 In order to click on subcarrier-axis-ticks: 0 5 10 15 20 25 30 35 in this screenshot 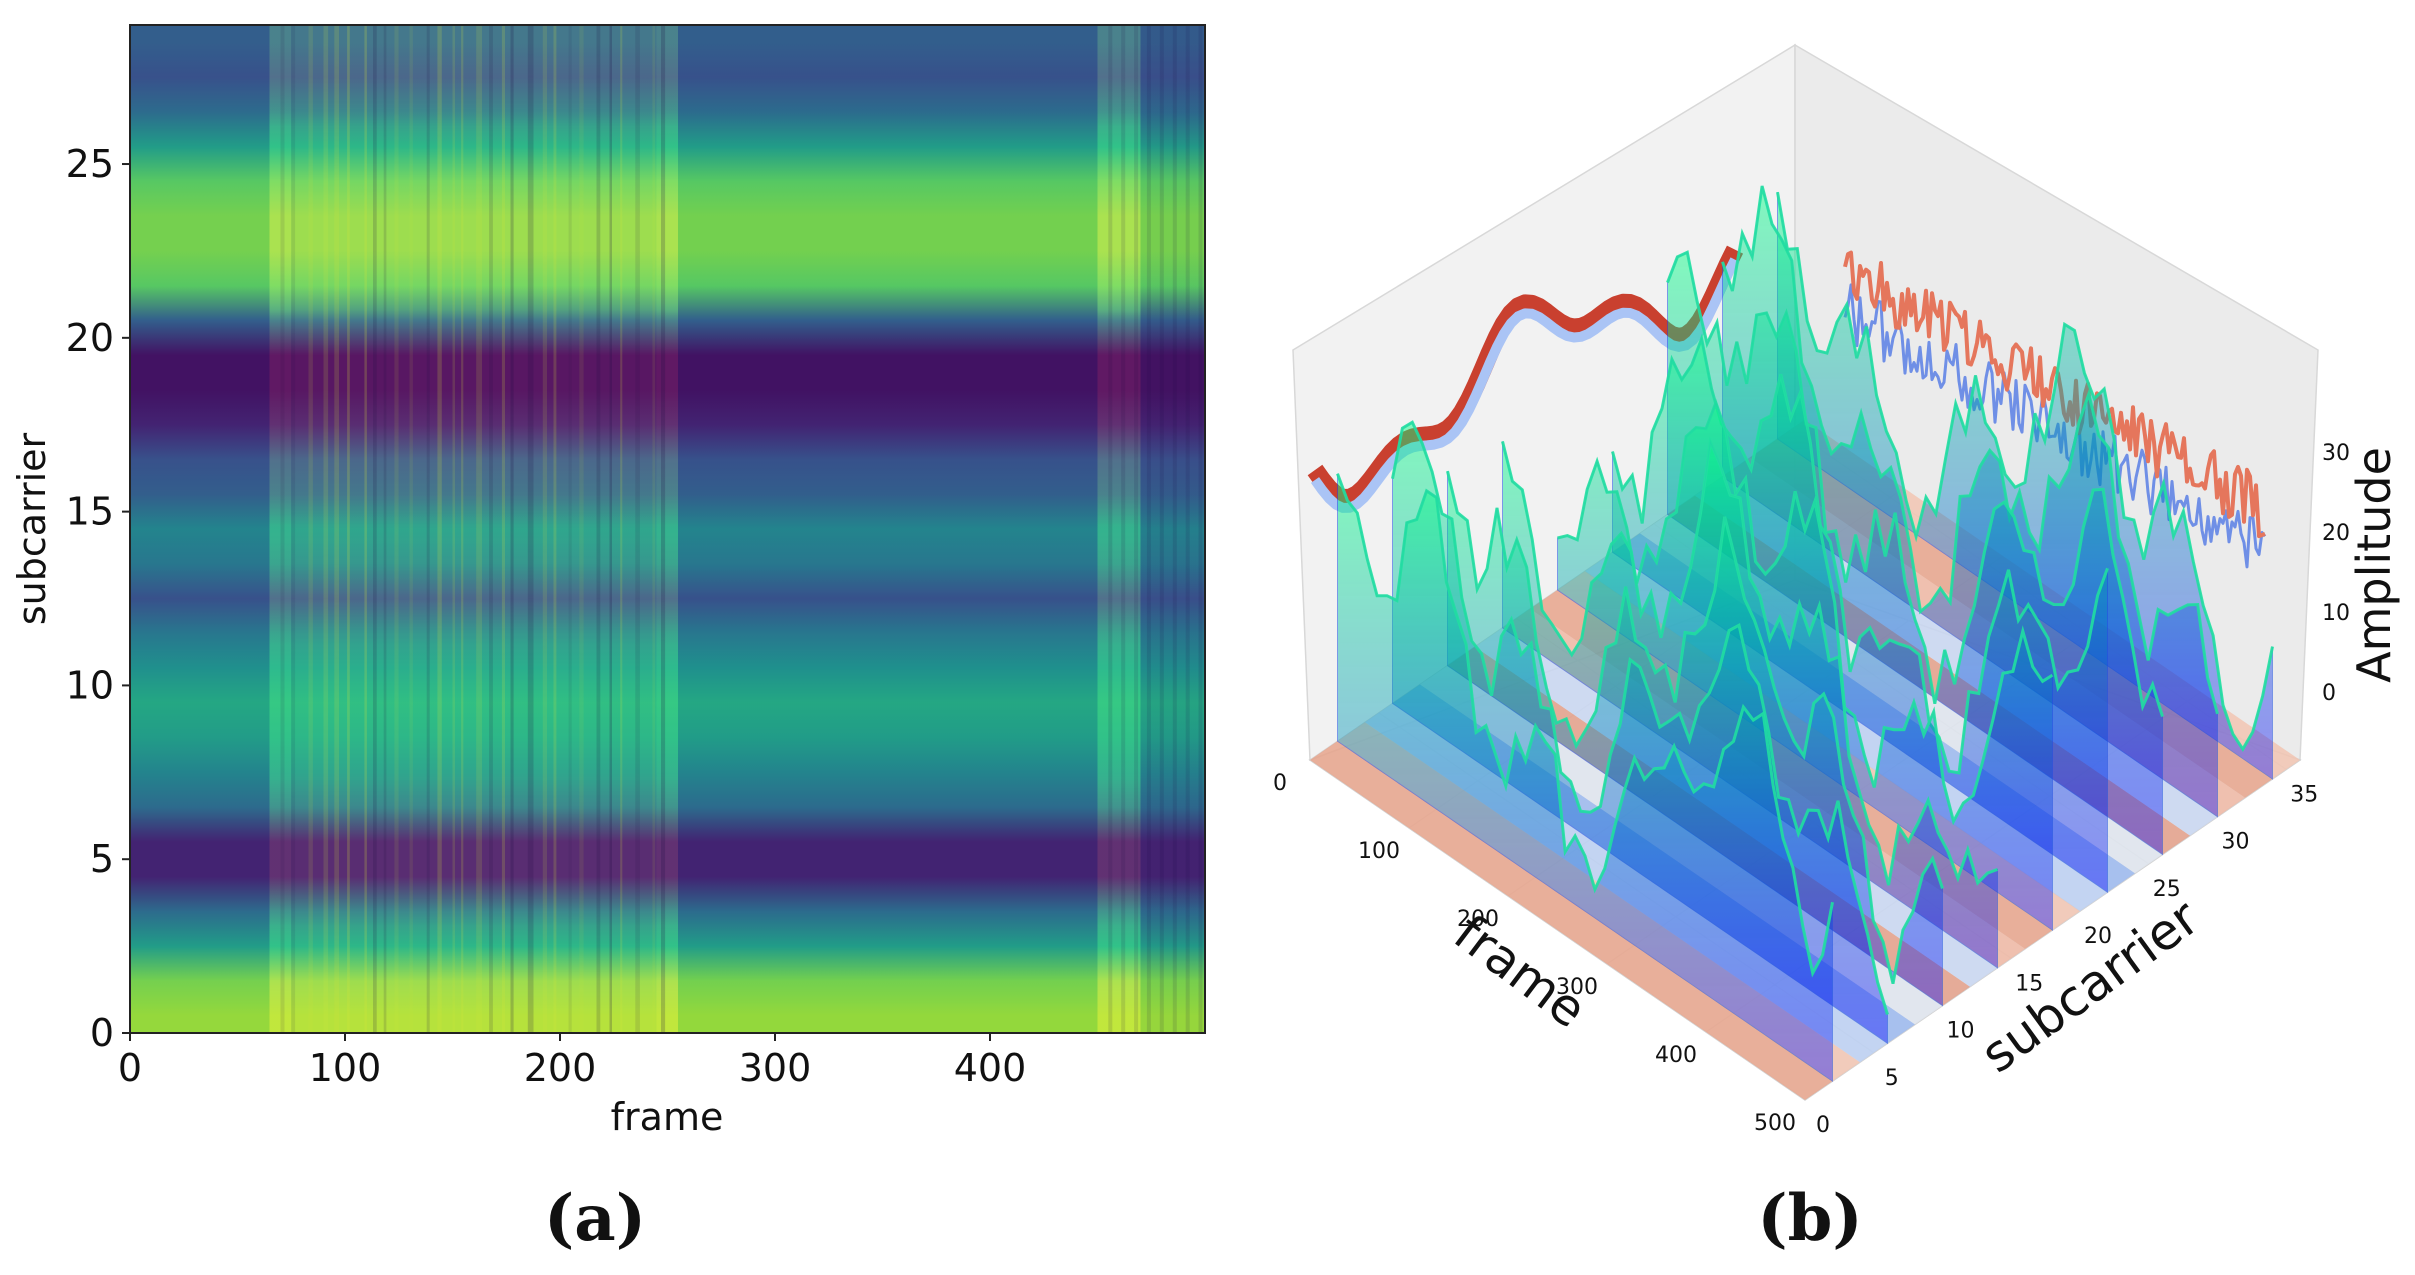, I will do `click(2067, 960)`.